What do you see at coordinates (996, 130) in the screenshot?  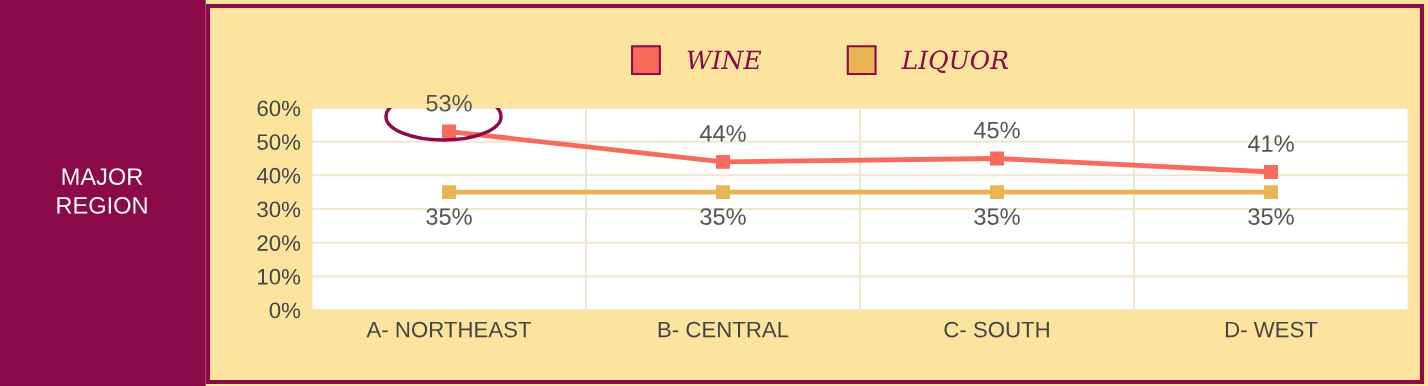 I see `text: 45%` at bounding box center [996, 130].